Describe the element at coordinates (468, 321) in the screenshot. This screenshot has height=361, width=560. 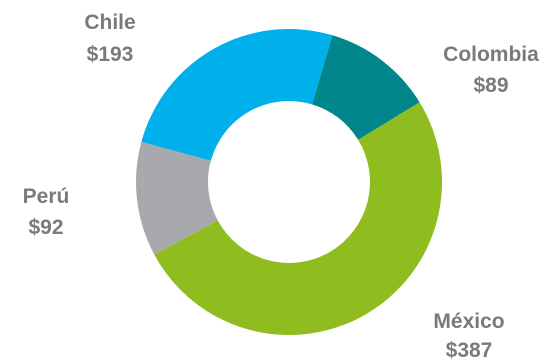
I see `slice-label-mexico: México` at that location.